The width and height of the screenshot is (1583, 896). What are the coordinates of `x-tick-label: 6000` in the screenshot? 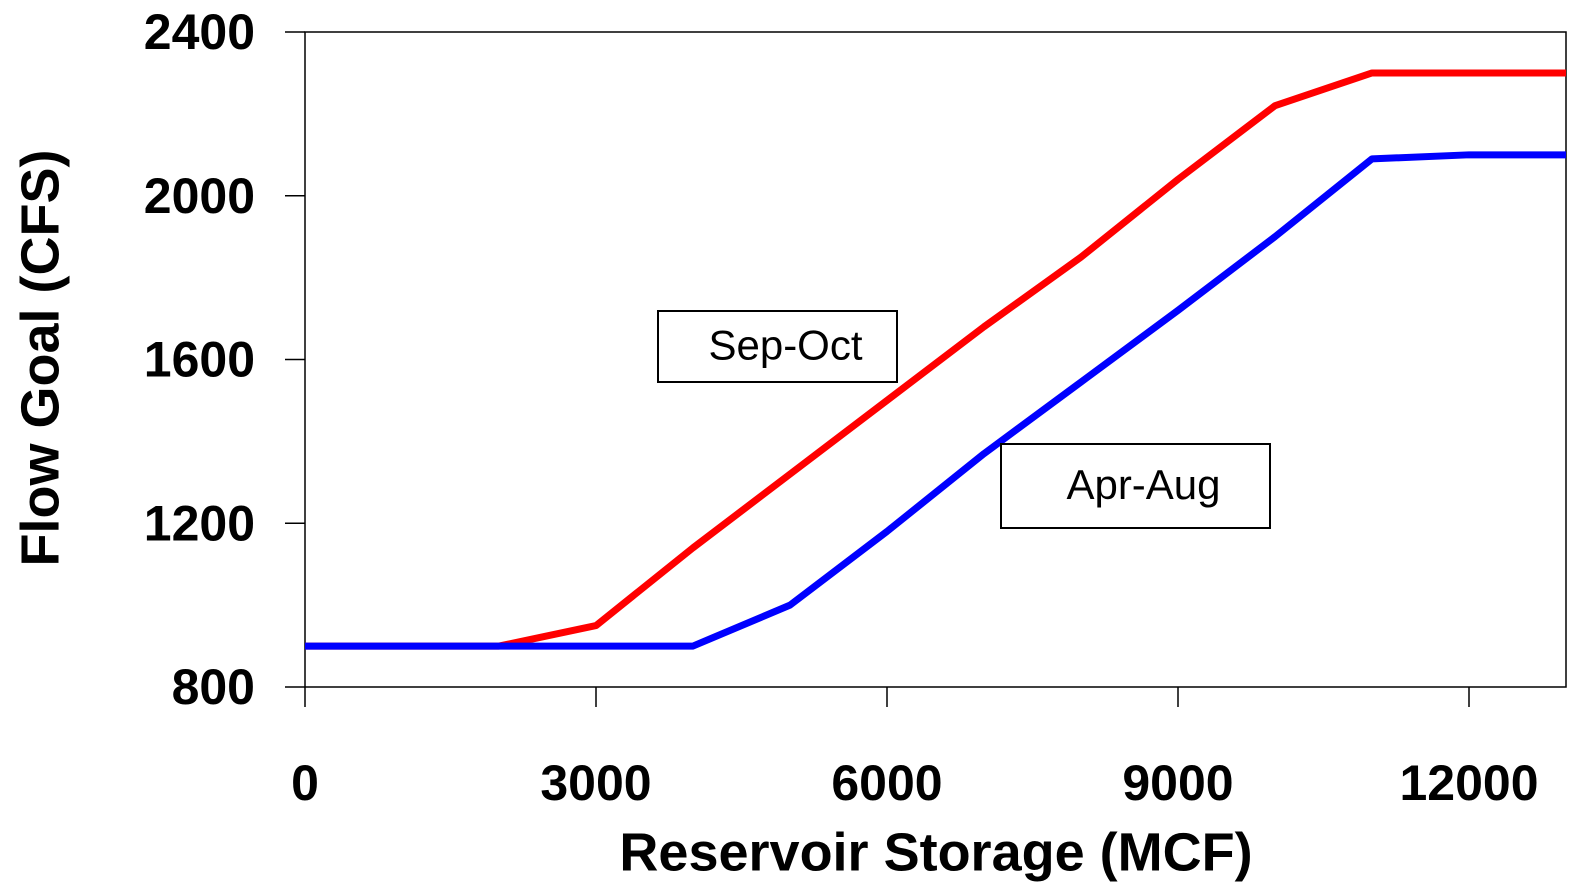 It's located at (886, 783).